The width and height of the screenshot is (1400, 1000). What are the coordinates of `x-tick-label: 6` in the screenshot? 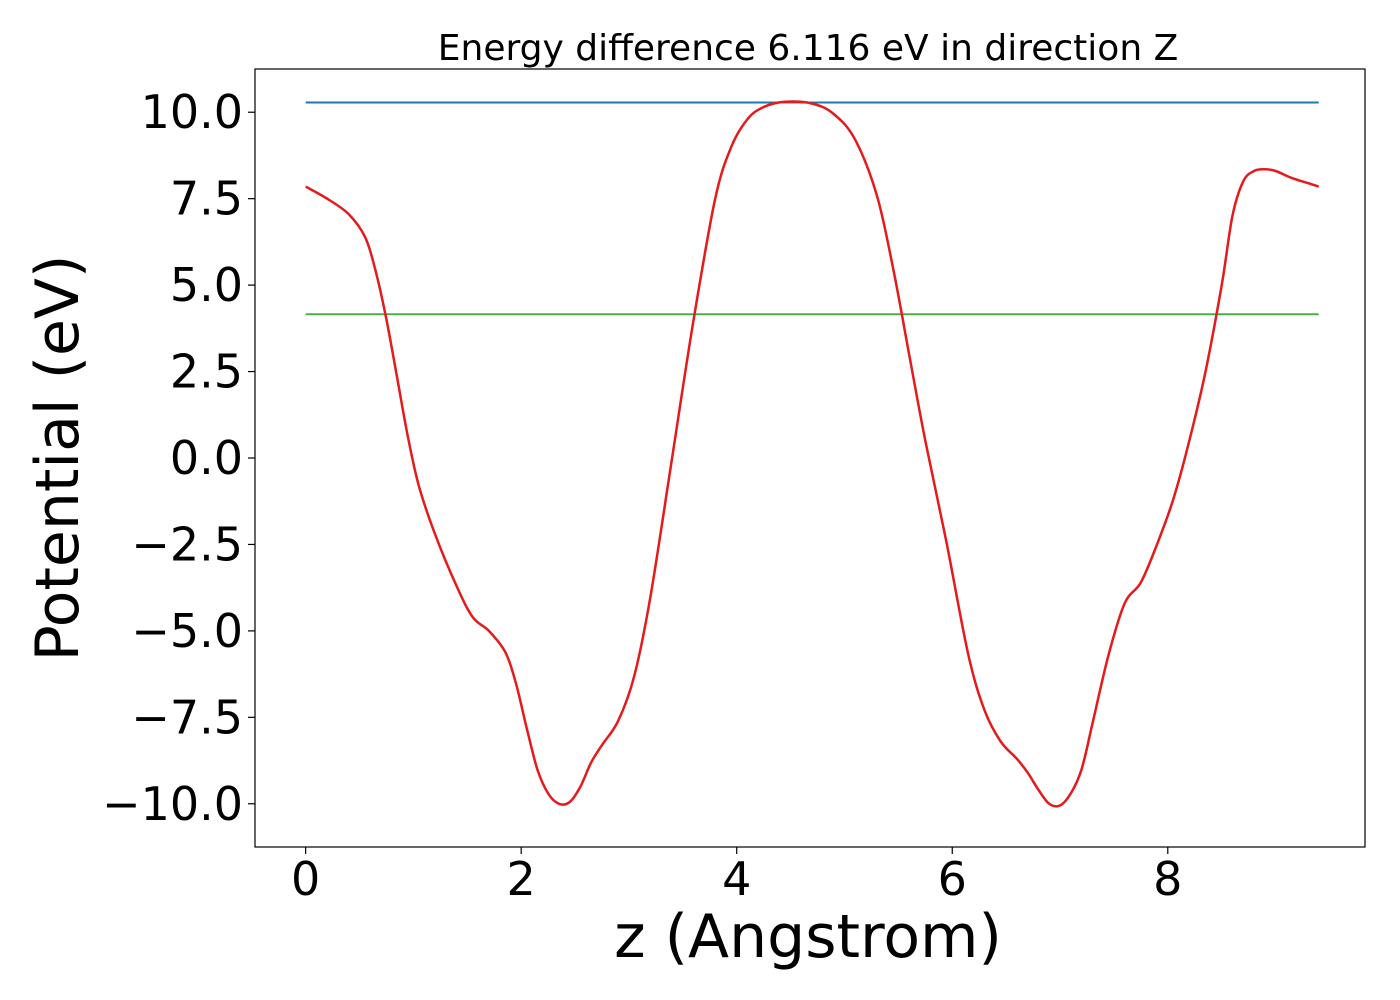 It's located at (952, 879).